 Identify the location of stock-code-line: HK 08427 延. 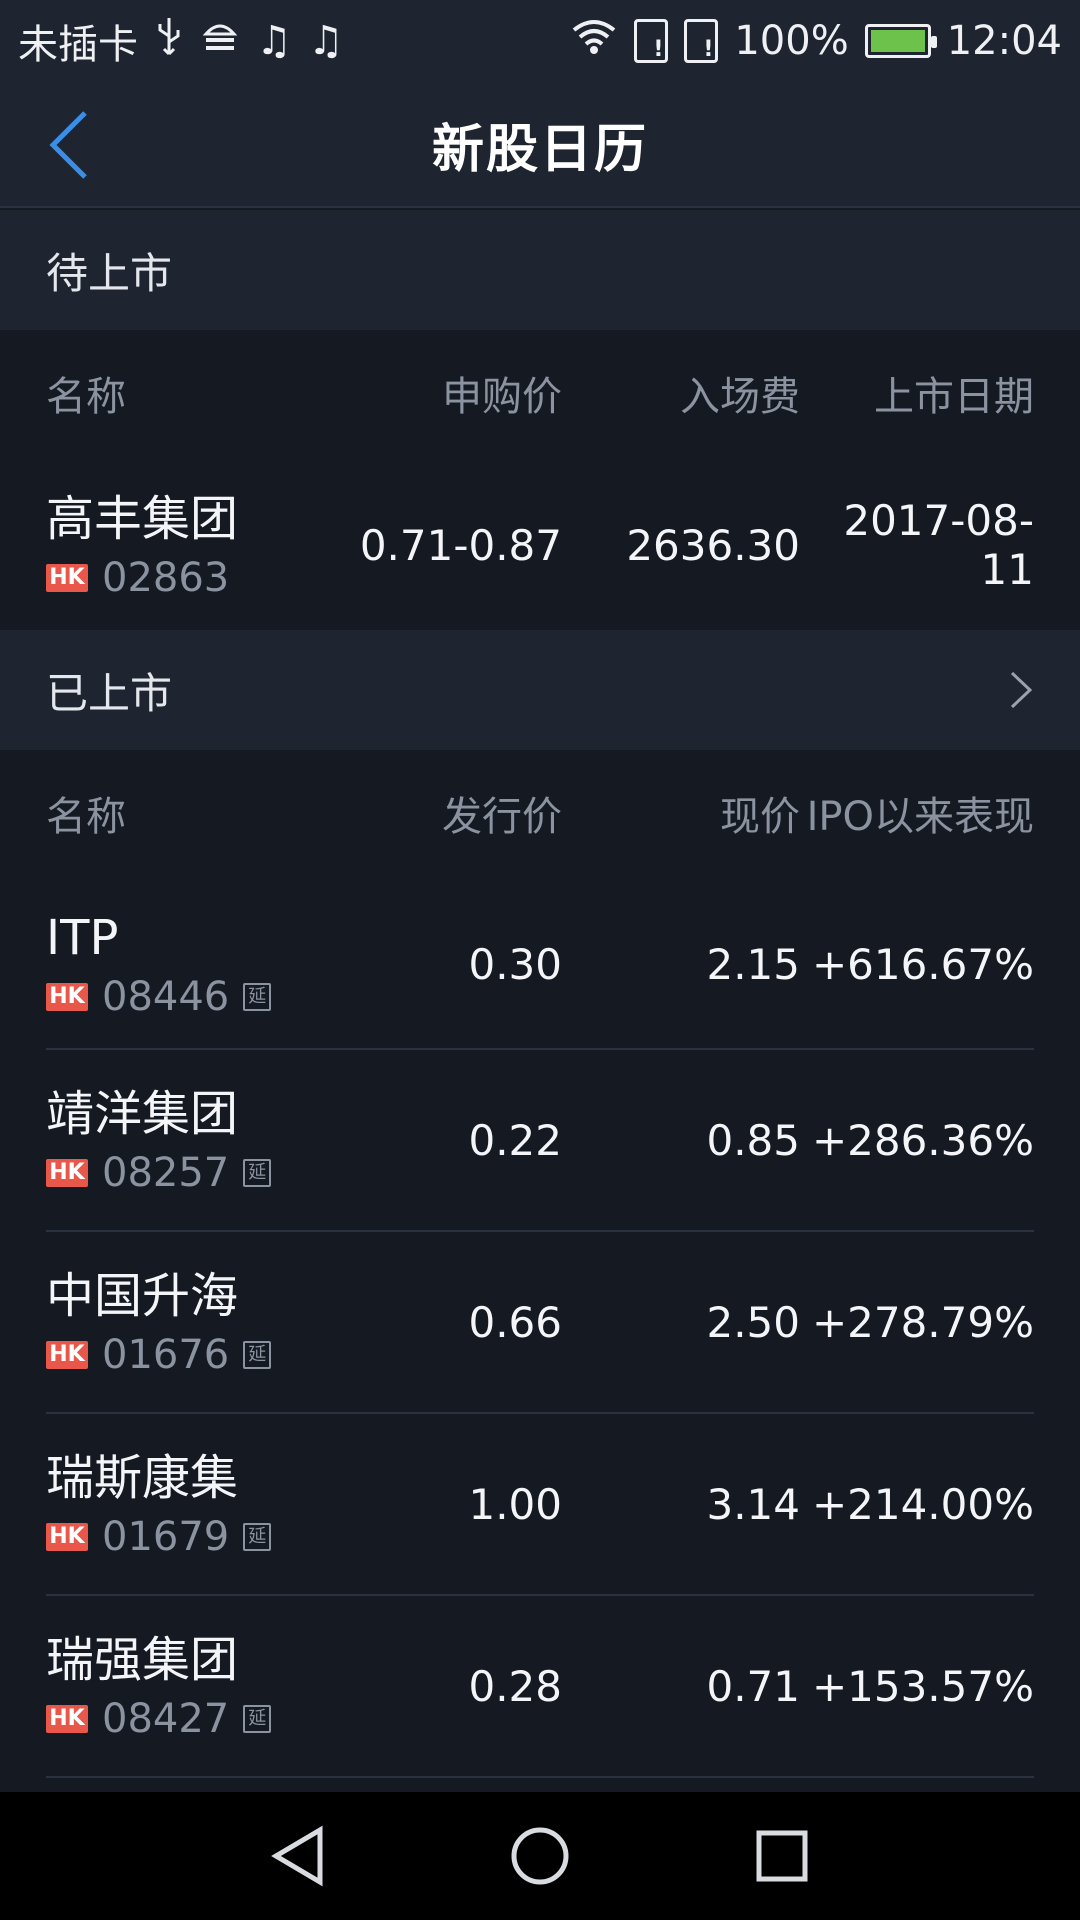
(166, 1719).